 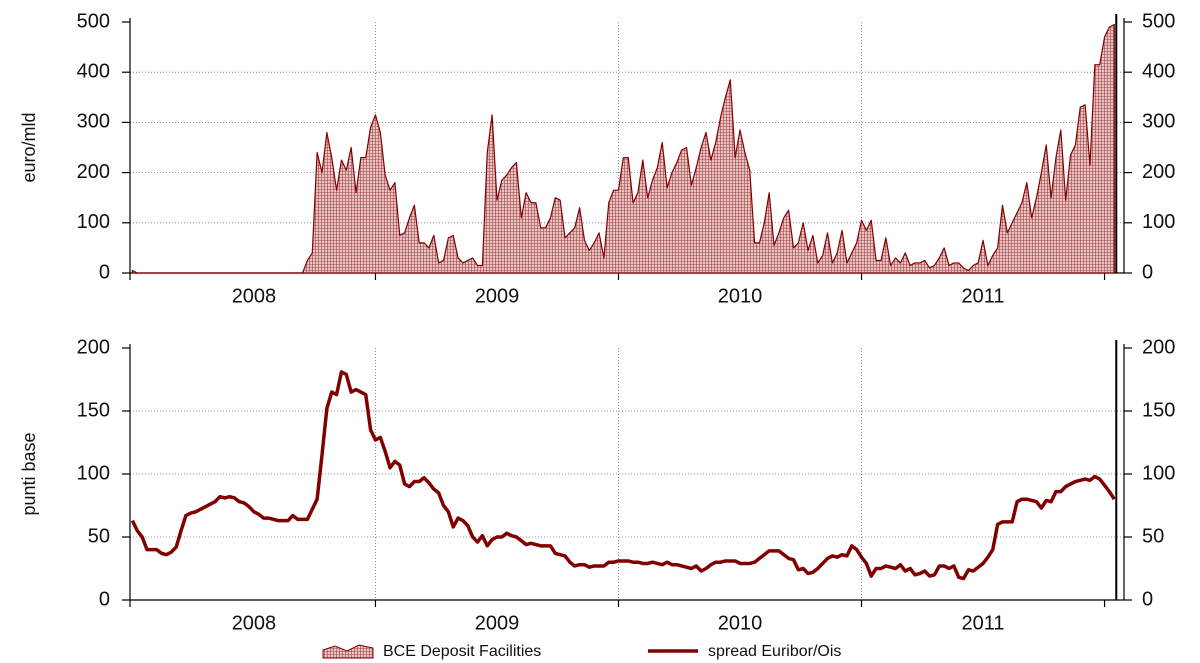 What do you see at coordinates (29, 473) in the screenshot?
I see `y-axis-title: punti base` at bounding box center [29, 473].